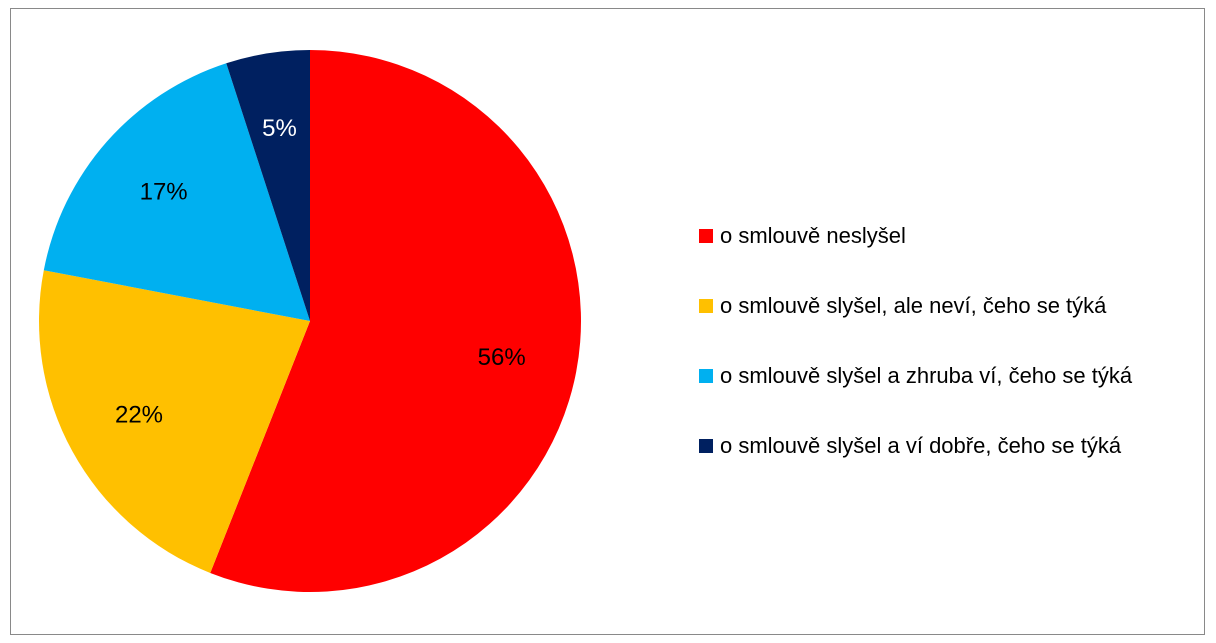 The image size is (1216, 643). What do you see at coordinates (164, 191) in the screenshot?
I see `slice-data-label: 17%` at bounding box center [164, 191].